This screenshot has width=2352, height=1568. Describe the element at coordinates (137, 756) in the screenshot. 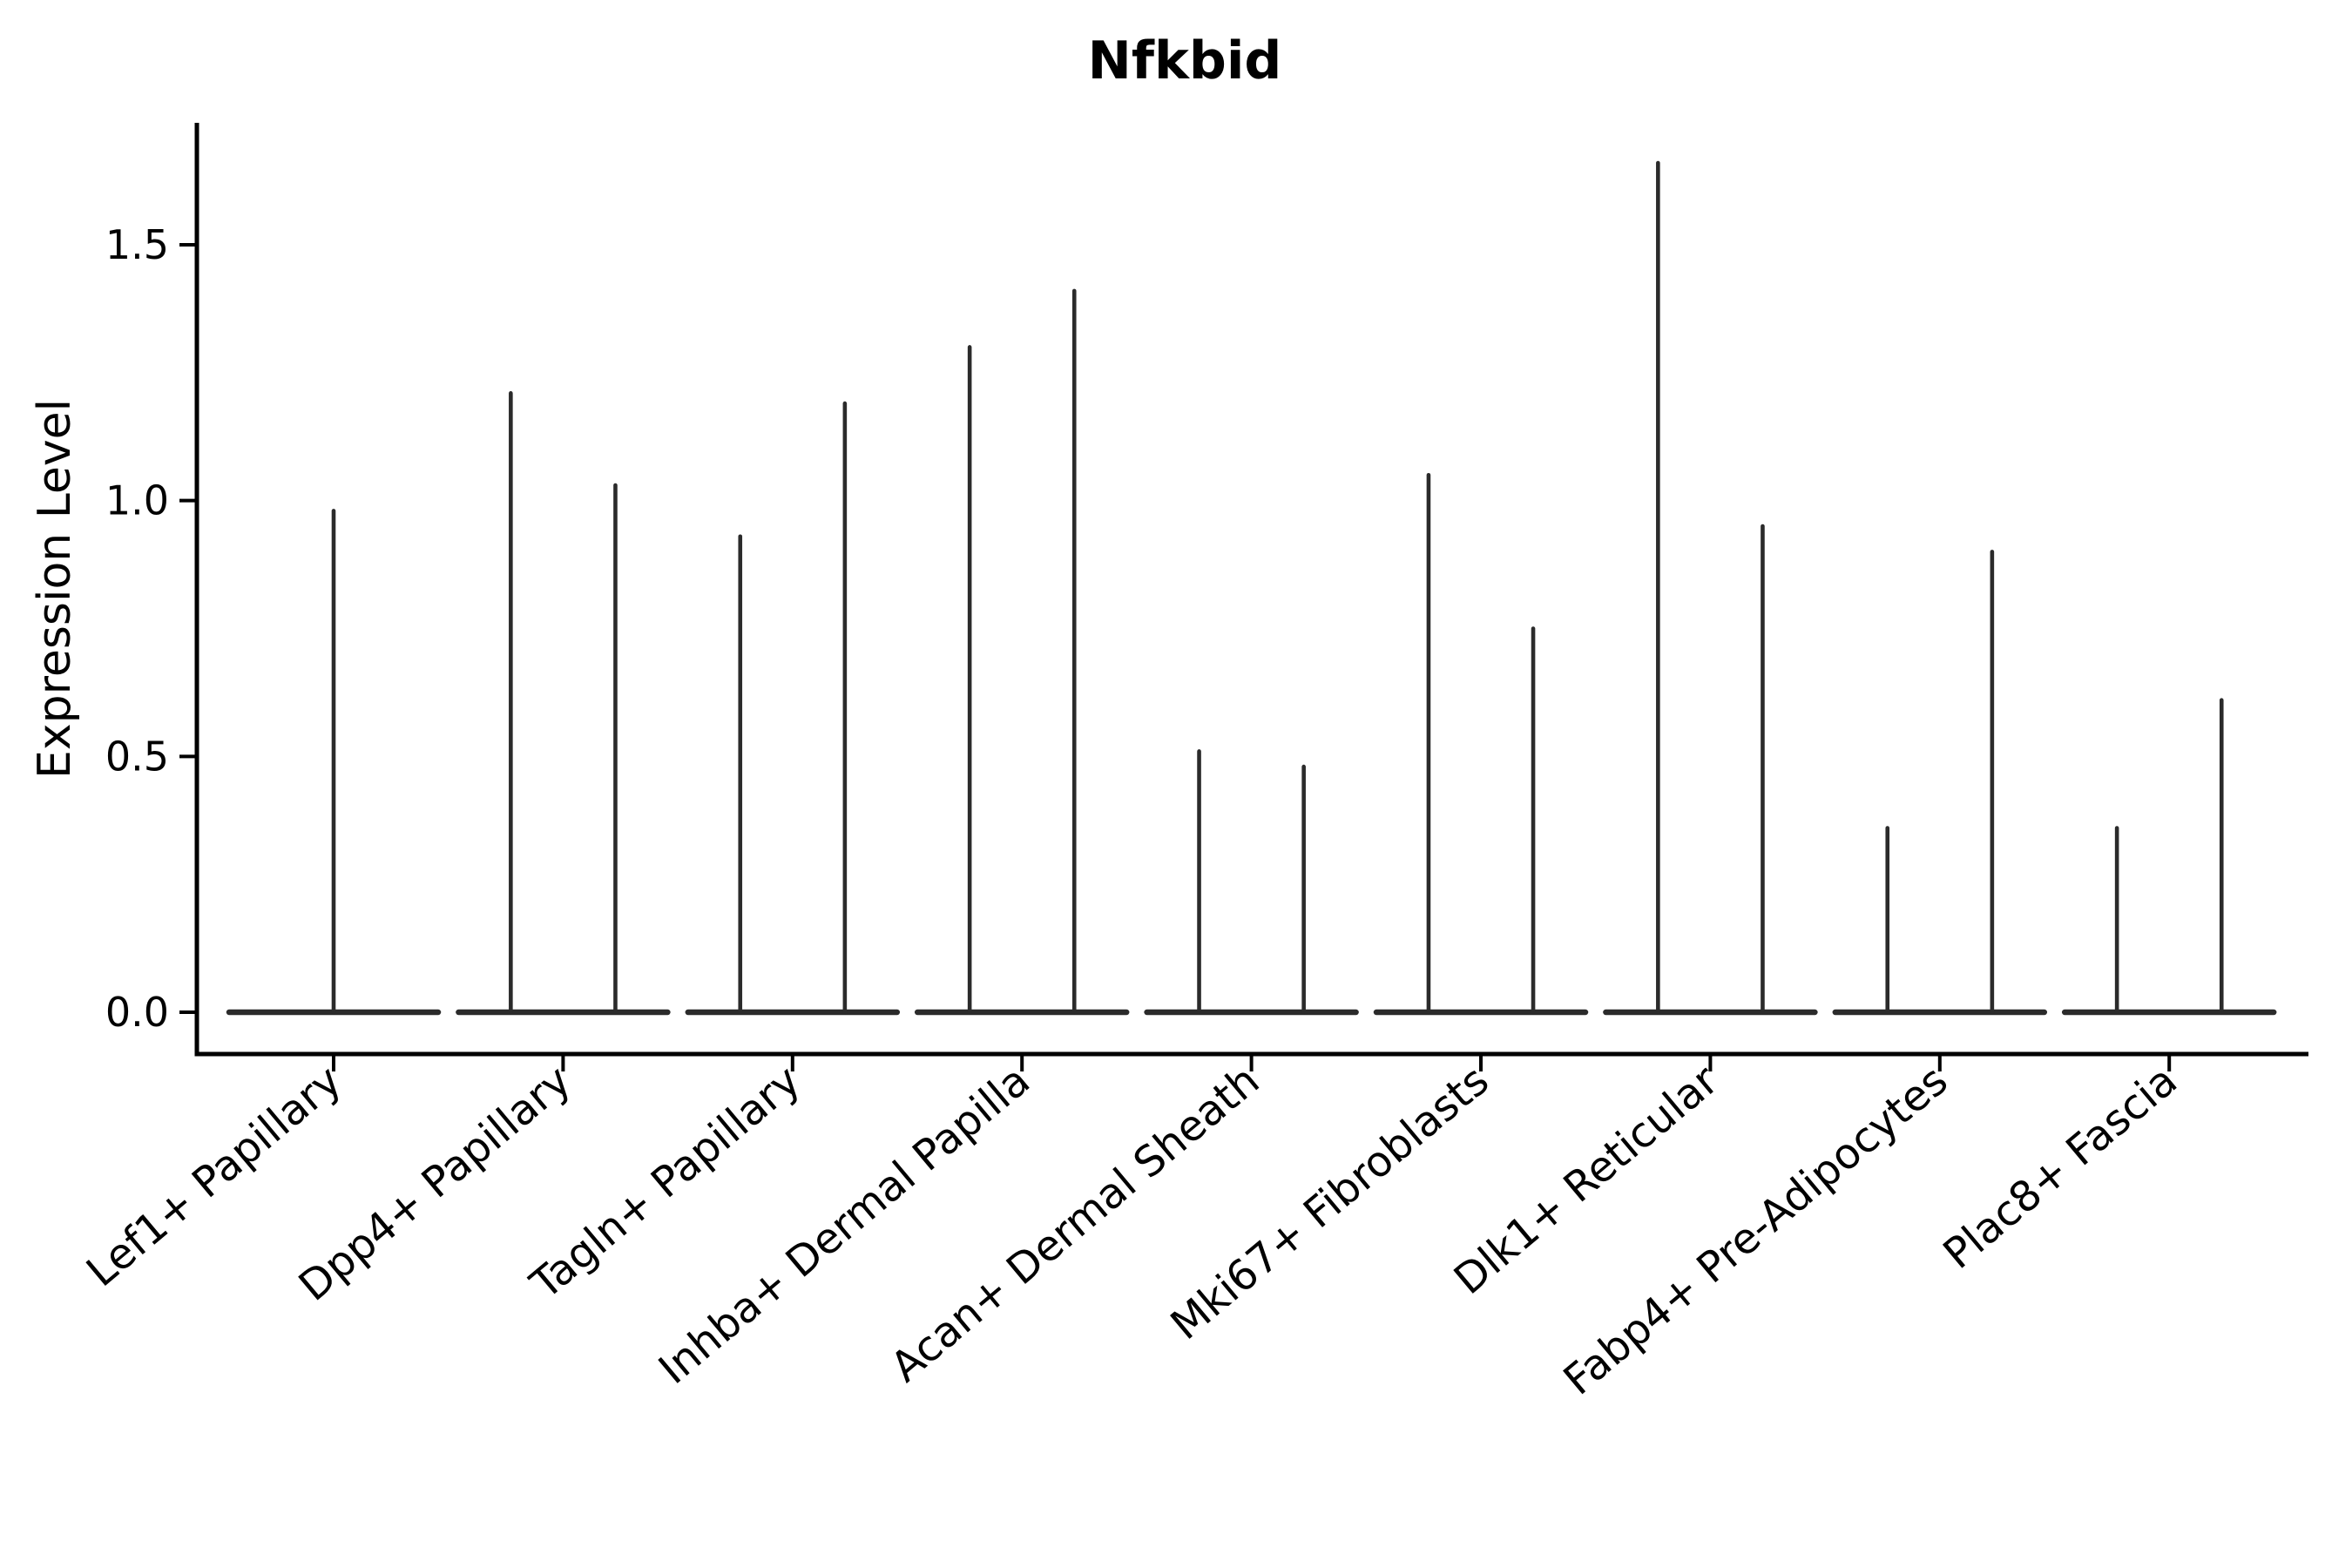

I see `y-tick-label: 0.5` at that location.